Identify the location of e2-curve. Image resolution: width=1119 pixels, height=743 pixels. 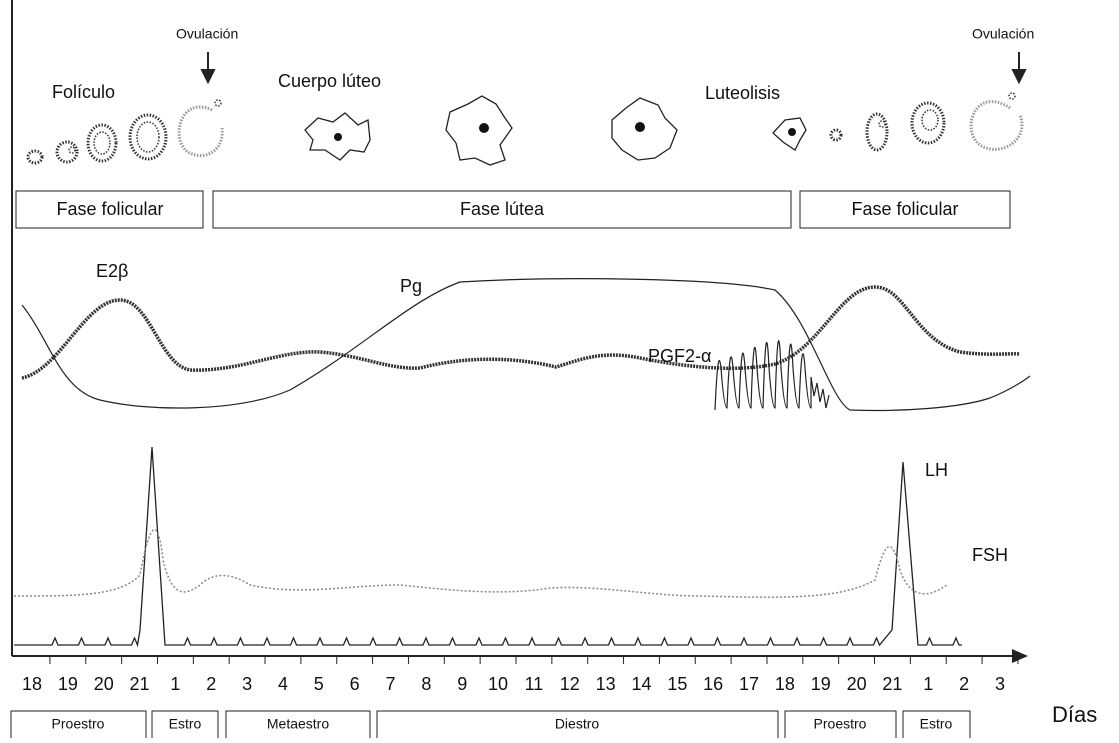
(521, 332).